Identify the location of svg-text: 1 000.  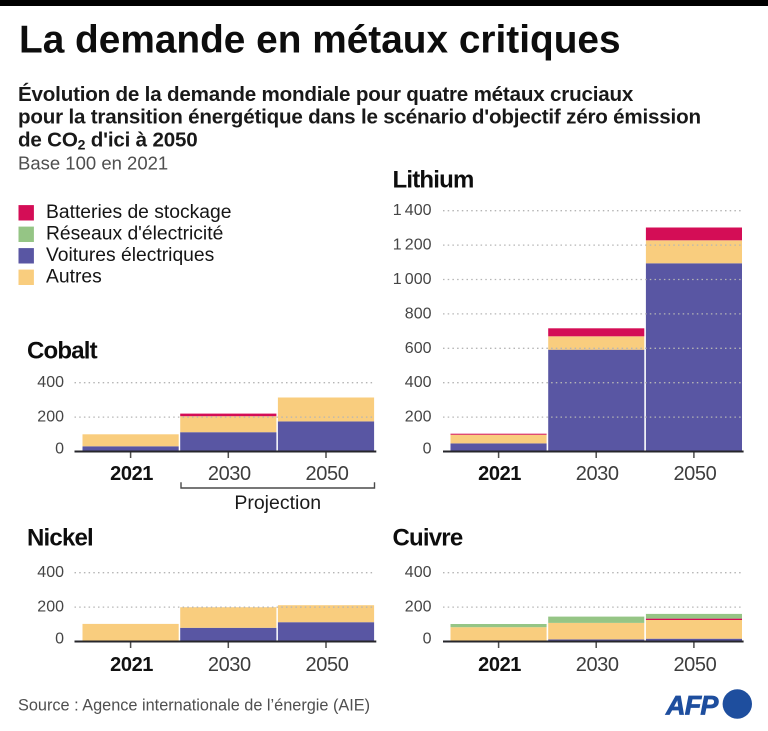
(412, 279).